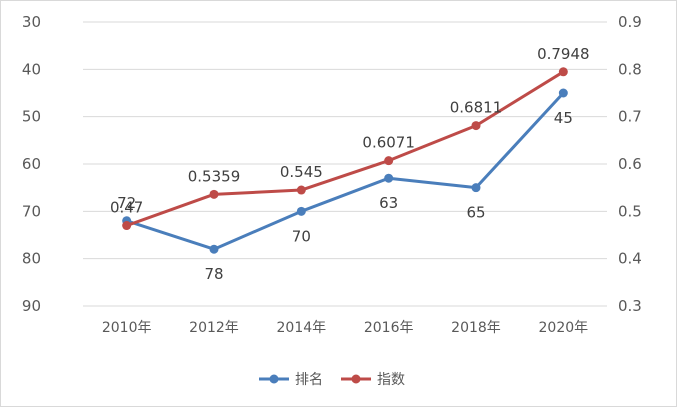 The height and width of the screenshot is (413, 677). What do you see at coordinates (388, 143) in the screenshot?
I see `data-label: 0.6071` at bounding box center [388, 143].